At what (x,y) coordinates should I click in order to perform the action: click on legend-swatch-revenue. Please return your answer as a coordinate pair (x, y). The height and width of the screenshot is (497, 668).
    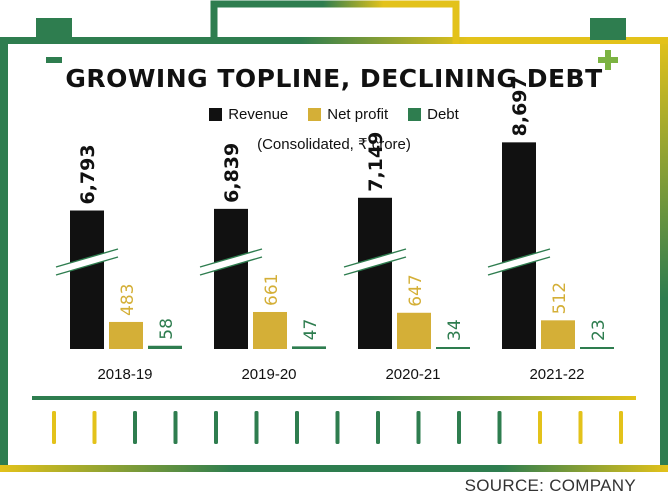
    Looking at the image, I should click on (216, 114).